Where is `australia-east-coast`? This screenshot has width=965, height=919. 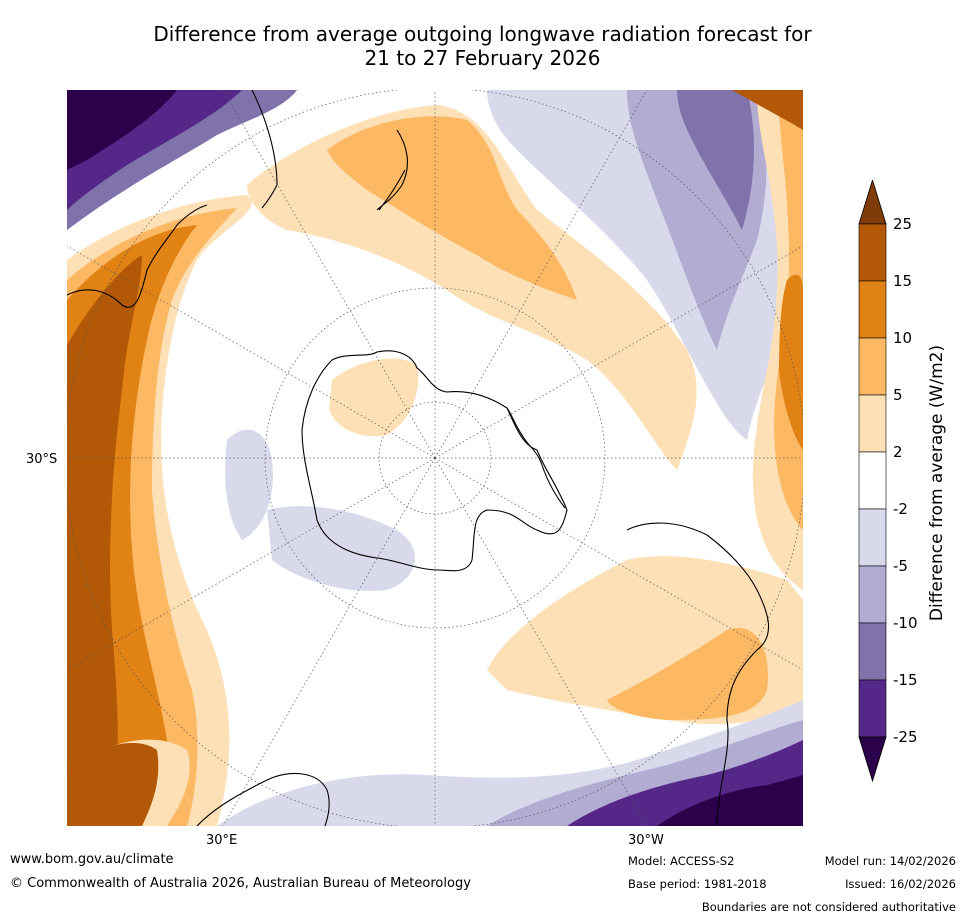 australia-east-coast is located at coordinates (264, 149).